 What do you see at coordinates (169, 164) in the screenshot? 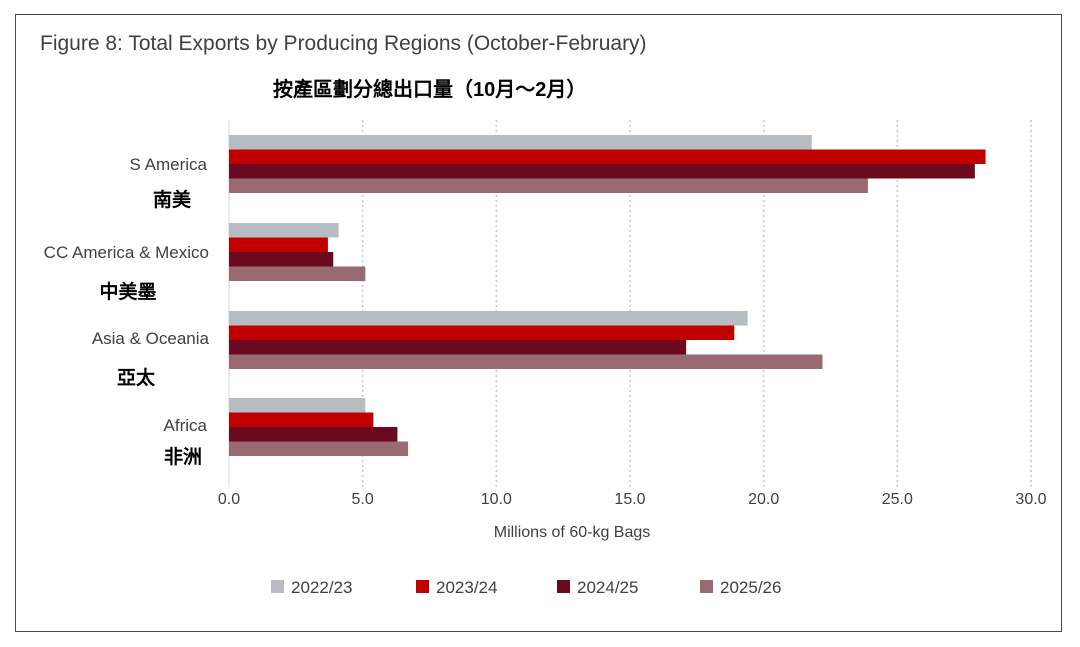
I see `category-label: S America` at bounding box center [169, 164].